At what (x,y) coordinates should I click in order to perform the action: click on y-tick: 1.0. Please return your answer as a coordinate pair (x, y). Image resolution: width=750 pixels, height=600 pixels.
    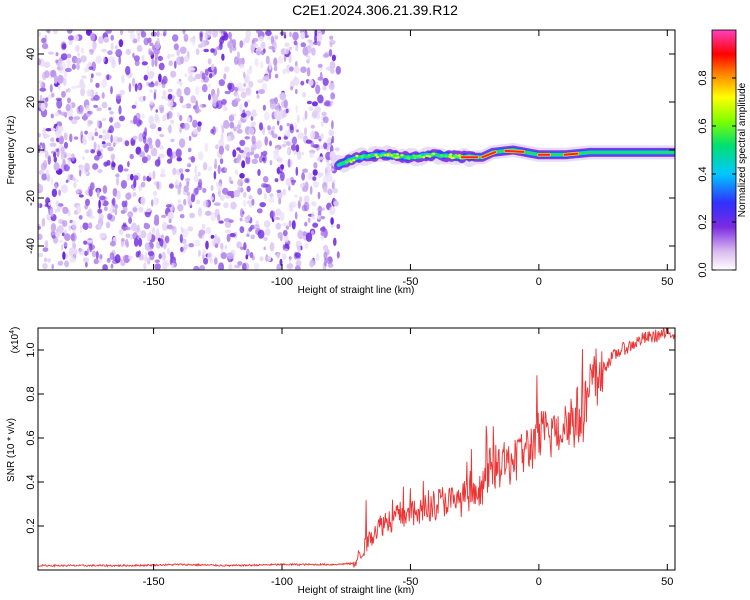
    Looking at the image, I should click on (350, 350).